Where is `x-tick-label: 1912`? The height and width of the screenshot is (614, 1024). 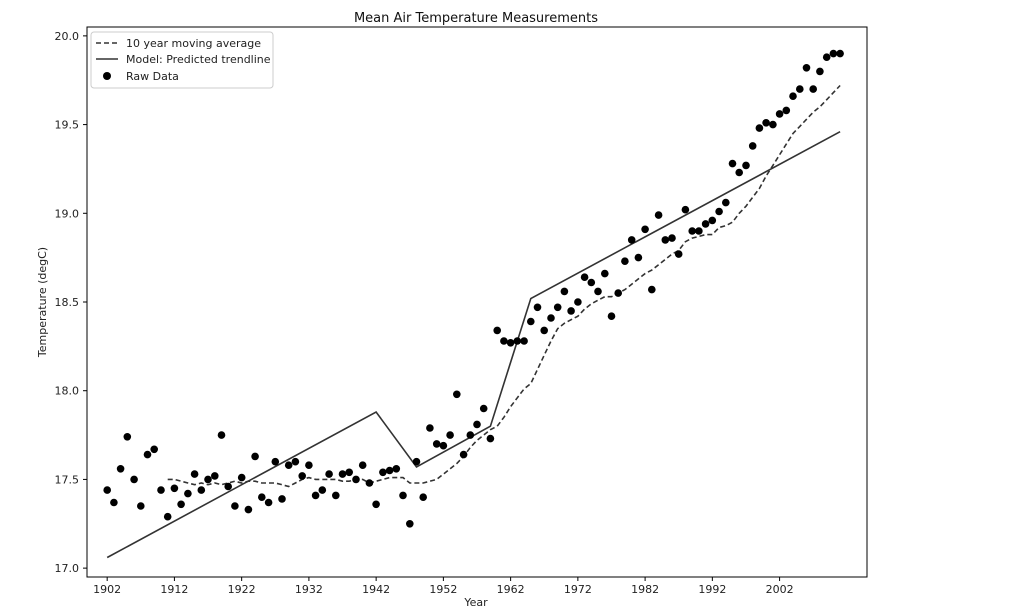 x-tick-label: 1912 is located at coordinates (174, 589).